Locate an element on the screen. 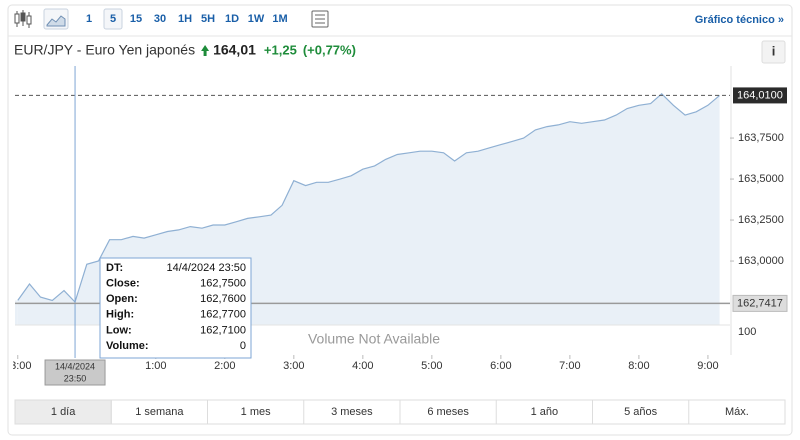 The height and width of the screenshot is (440, 800). tooltip-value: 162,7500 is located at coordinates (223, 284).